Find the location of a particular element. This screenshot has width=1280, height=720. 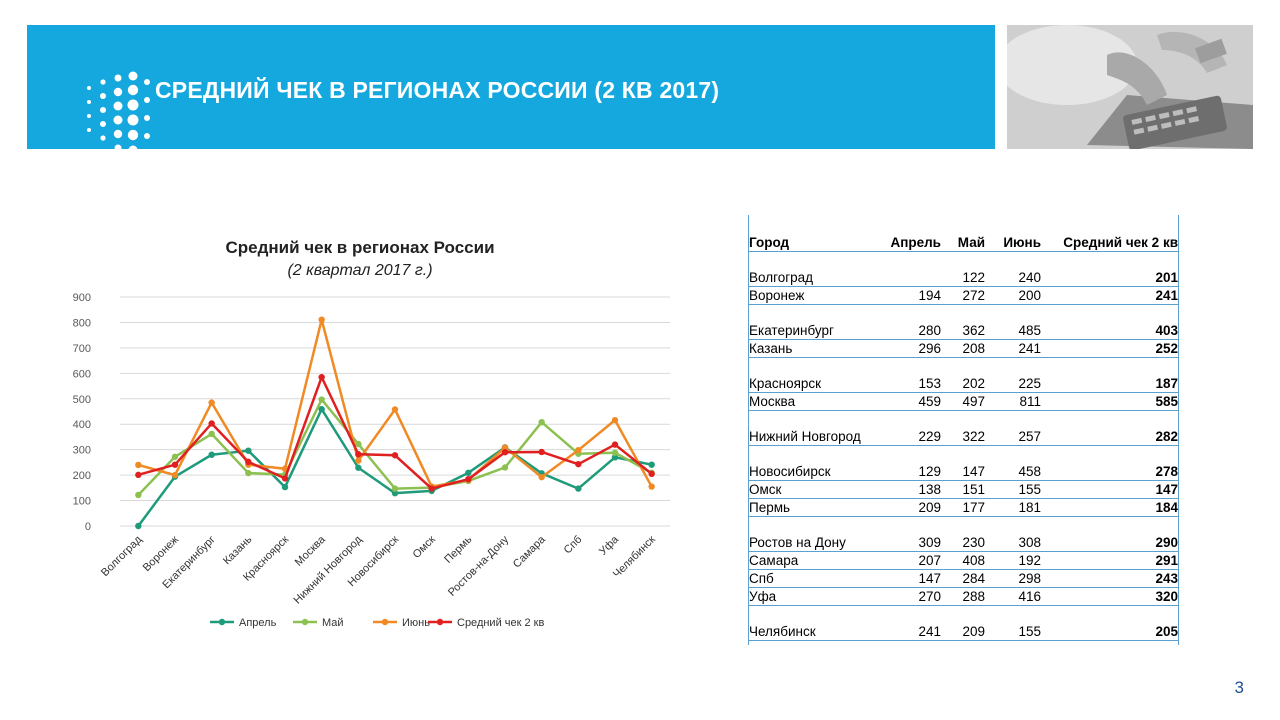

may-cell: 288 is located at coordinates (964, 596).